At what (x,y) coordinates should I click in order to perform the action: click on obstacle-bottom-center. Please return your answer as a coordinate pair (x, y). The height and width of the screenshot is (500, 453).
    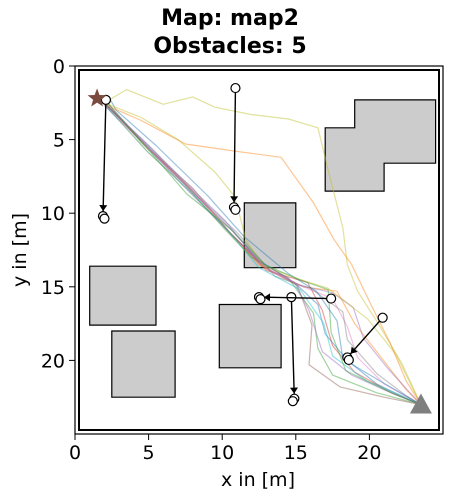
    Looking at the image, I should click on (250, 336).